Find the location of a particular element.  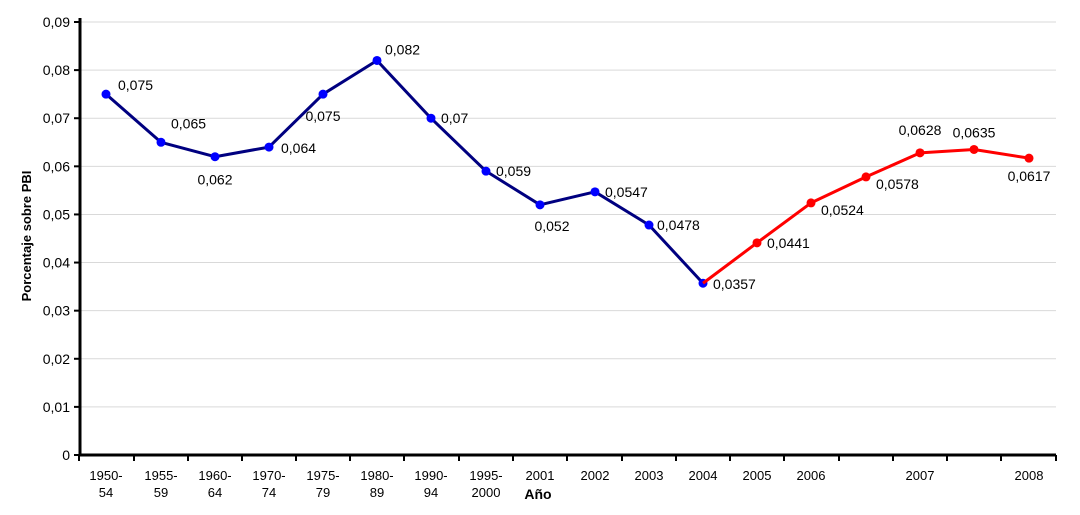

y-tick-label: 0,07 is located at coordinates (56, 118).